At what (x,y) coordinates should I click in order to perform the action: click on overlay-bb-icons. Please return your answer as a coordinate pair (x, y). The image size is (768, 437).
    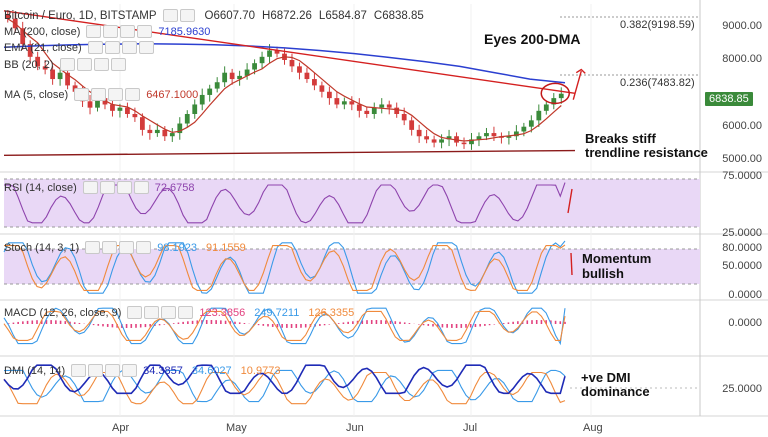
    Looking at the image, I should click on (92, 64).